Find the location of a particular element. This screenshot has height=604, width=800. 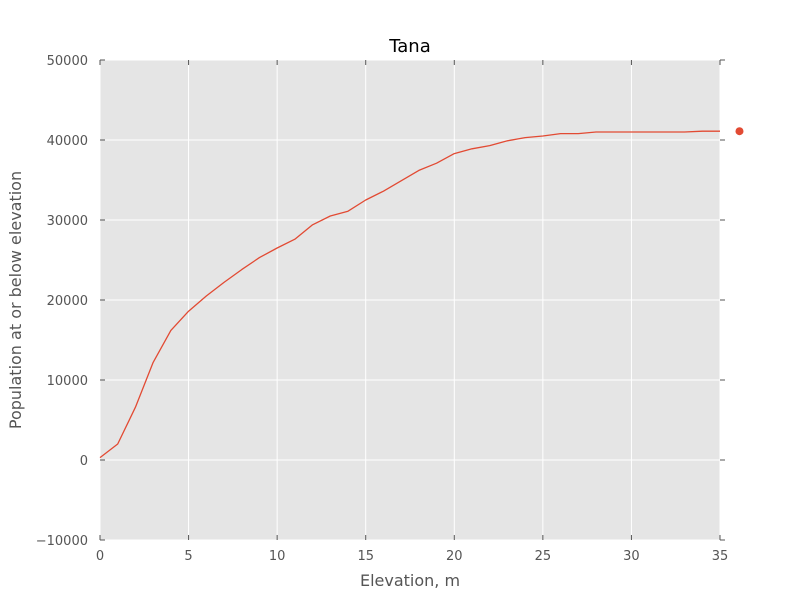

y-tick-label: −10000 is located at coordinates (62, 541).